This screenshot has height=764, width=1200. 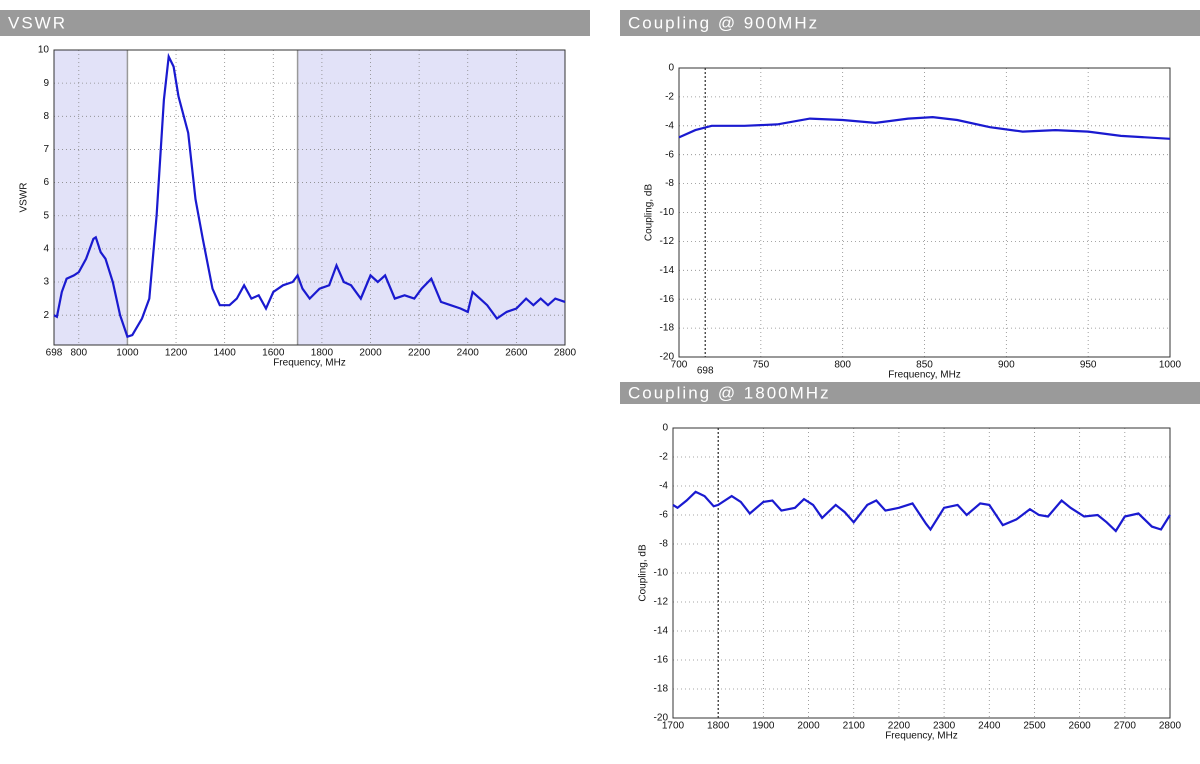 What do you see at coordinates (46, 282) in the screenshot?
I see `y-tick-label: 3` at bounding box center [46, 282].